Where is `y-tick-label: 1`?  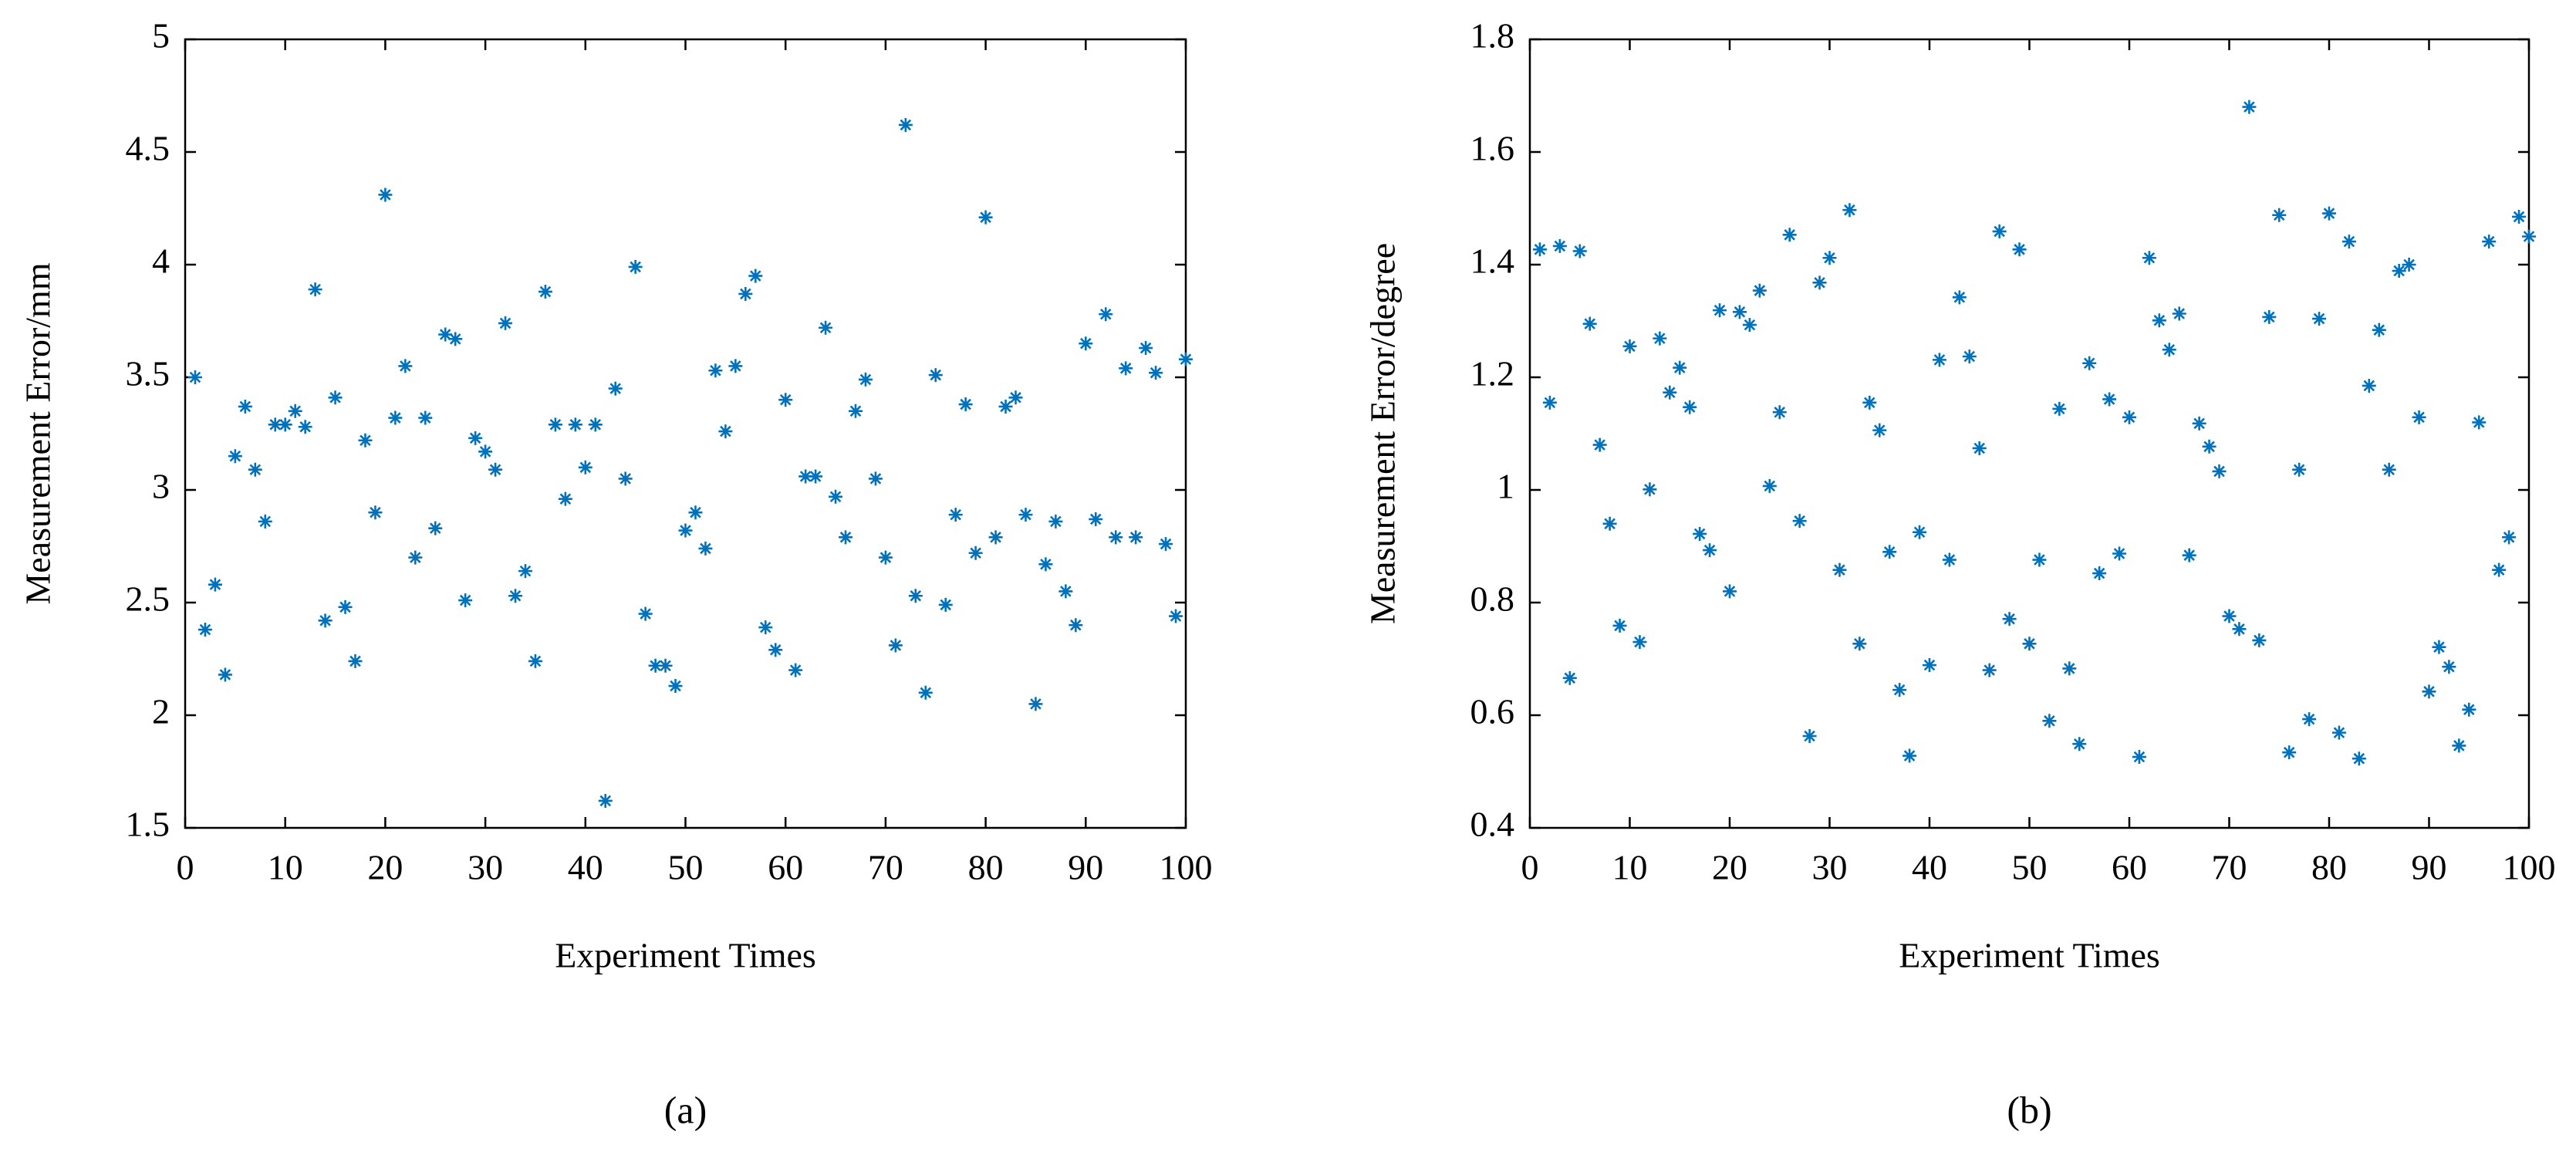
y-tick-label: 1 is located at coordinates (1506, 487).